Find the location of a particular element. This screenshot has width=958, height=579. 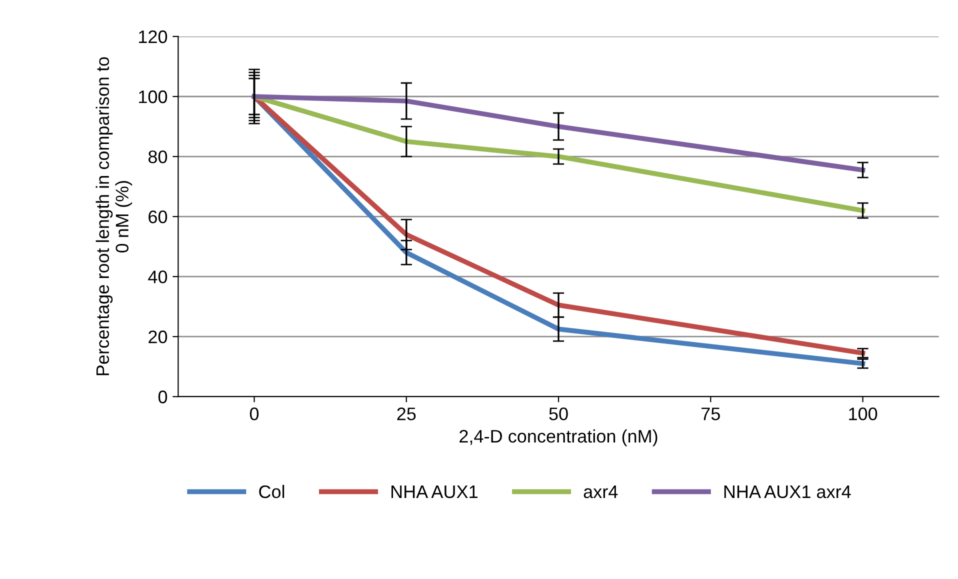

legend-label: NHA AUX1 is located at coordinates (435, 492).